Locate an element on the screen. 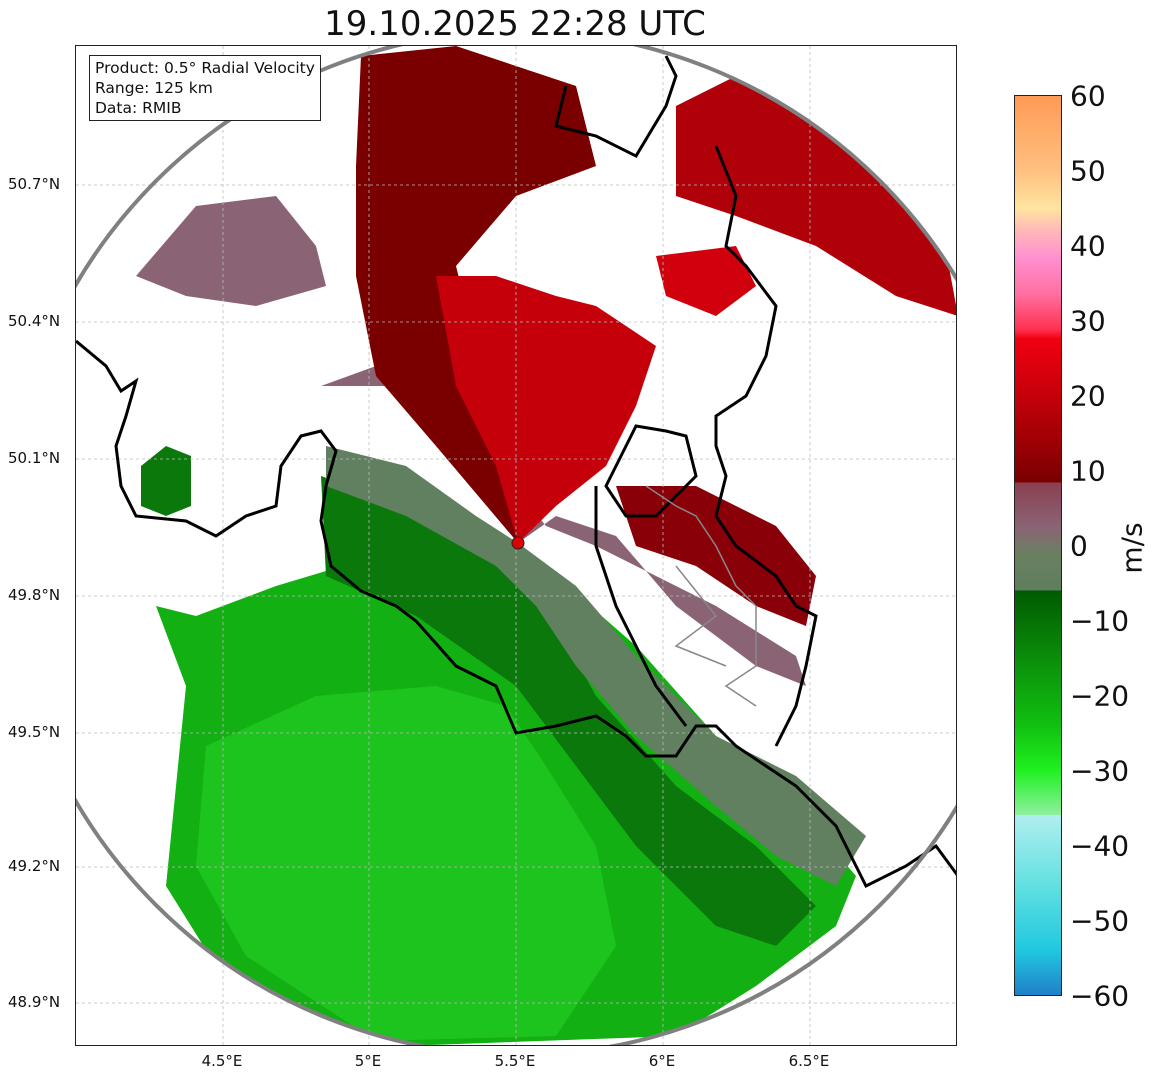 This screenshot has width=1171, height=1081. velocity-area-approaching-west is located at coordinates (166, 481).